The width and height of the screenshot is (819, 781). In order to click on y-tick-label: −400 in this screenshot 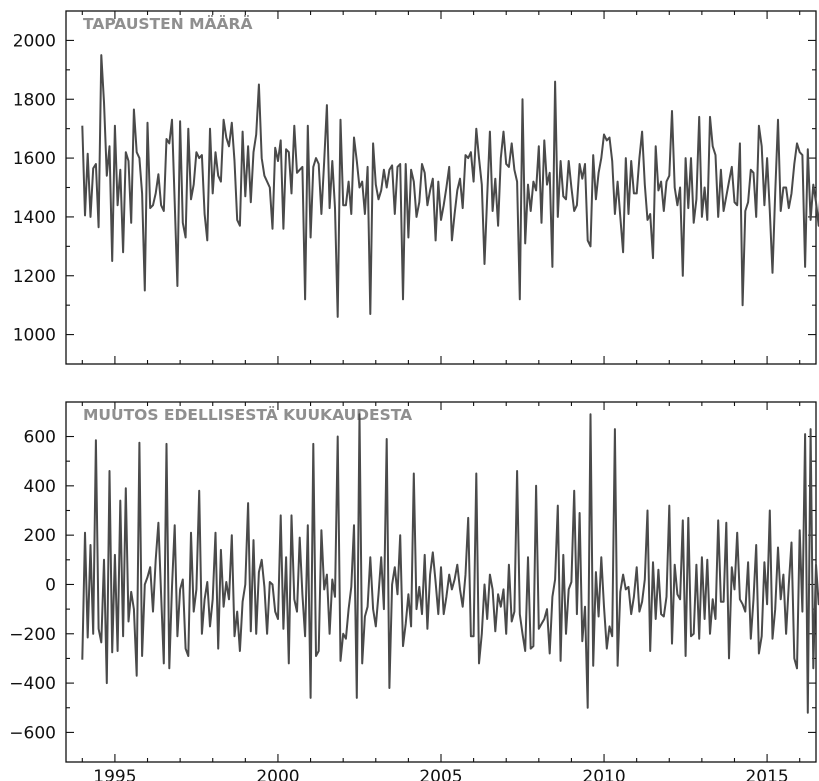, I will do `click(32, 684)`.